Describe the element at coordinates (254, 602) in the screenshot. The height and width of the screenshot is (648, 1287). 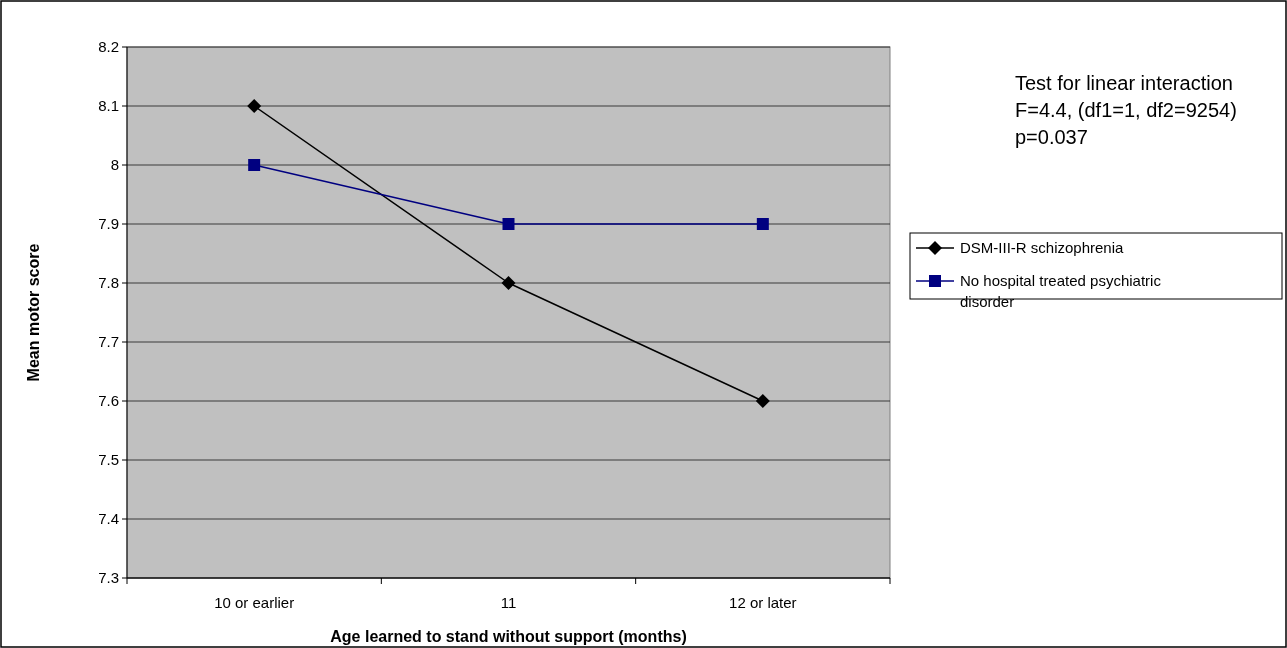
I see `x-tick-label: 10 or earlier` at that location.